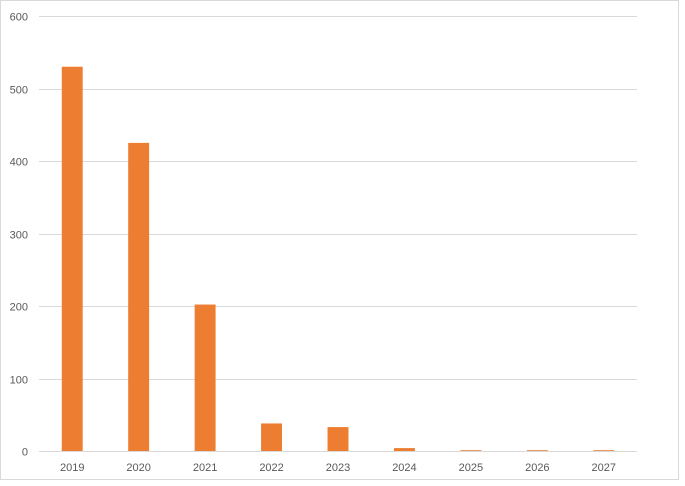  I want to click on x-tick-labels: 2019 2020 2021 2022 2023 2024 2025 2026 2027, so click(338, 468).